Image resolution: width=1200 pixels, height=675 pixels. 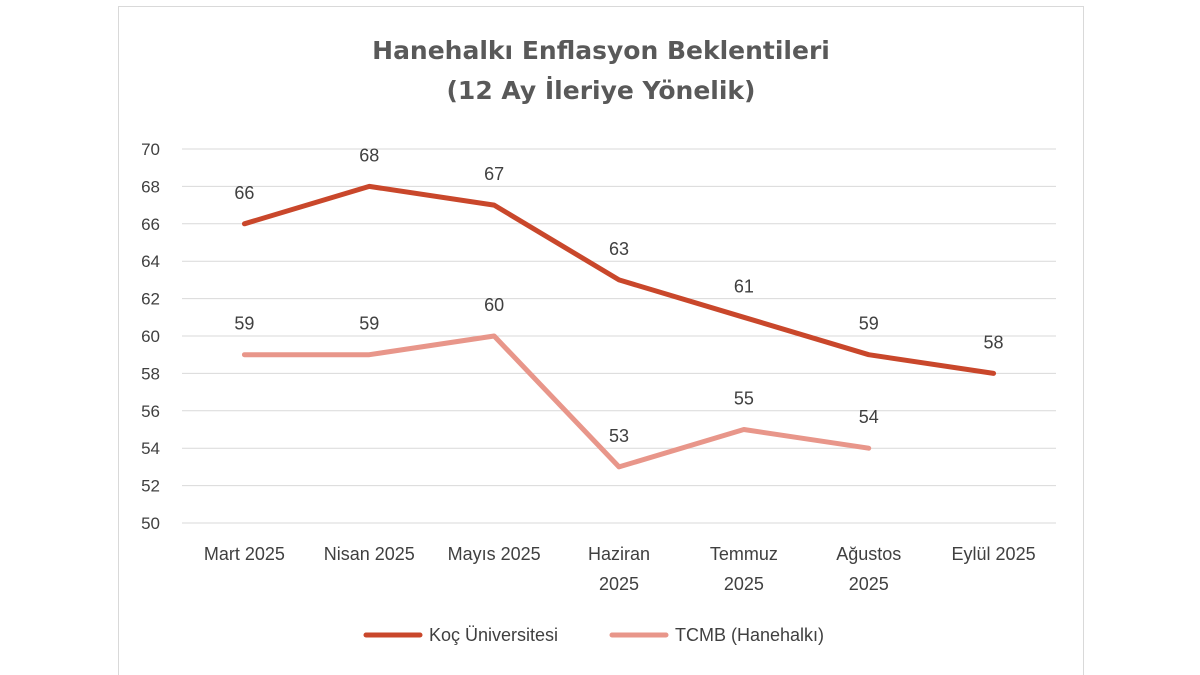 I want to click on x-tick-label: Mayıs 2025, so click(x=494, y=554).